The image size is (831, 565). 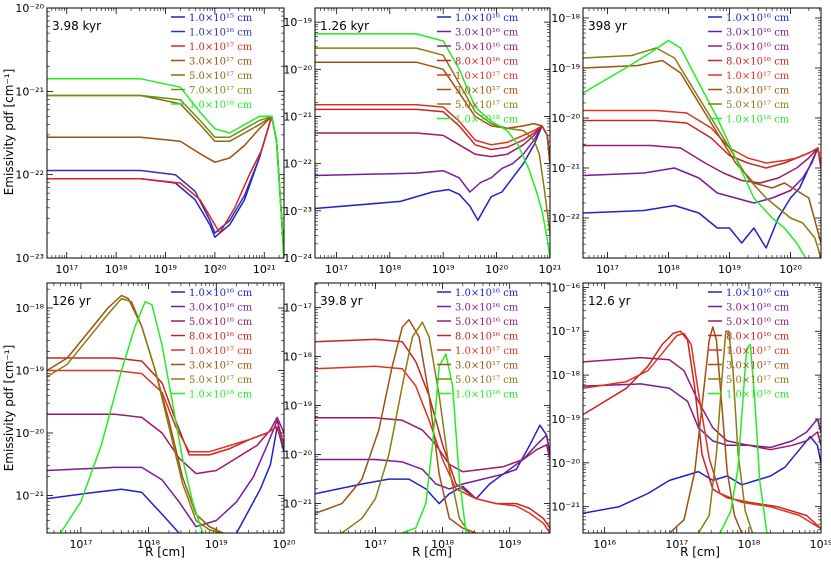 What do you see at coordinates (165, 552) in the screenshot?
I see `x-axis-label-1: R [cm]` at bounding box center [165, 552].